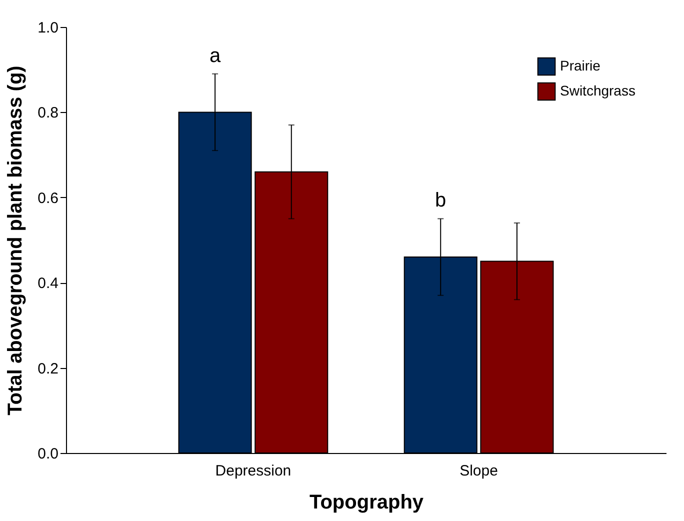  What do you see at coordinates (15, 241) in the screenshot?
I see `y-axis-title: Total aboveground plant biomass (g)` at bounding box center [15, 241].